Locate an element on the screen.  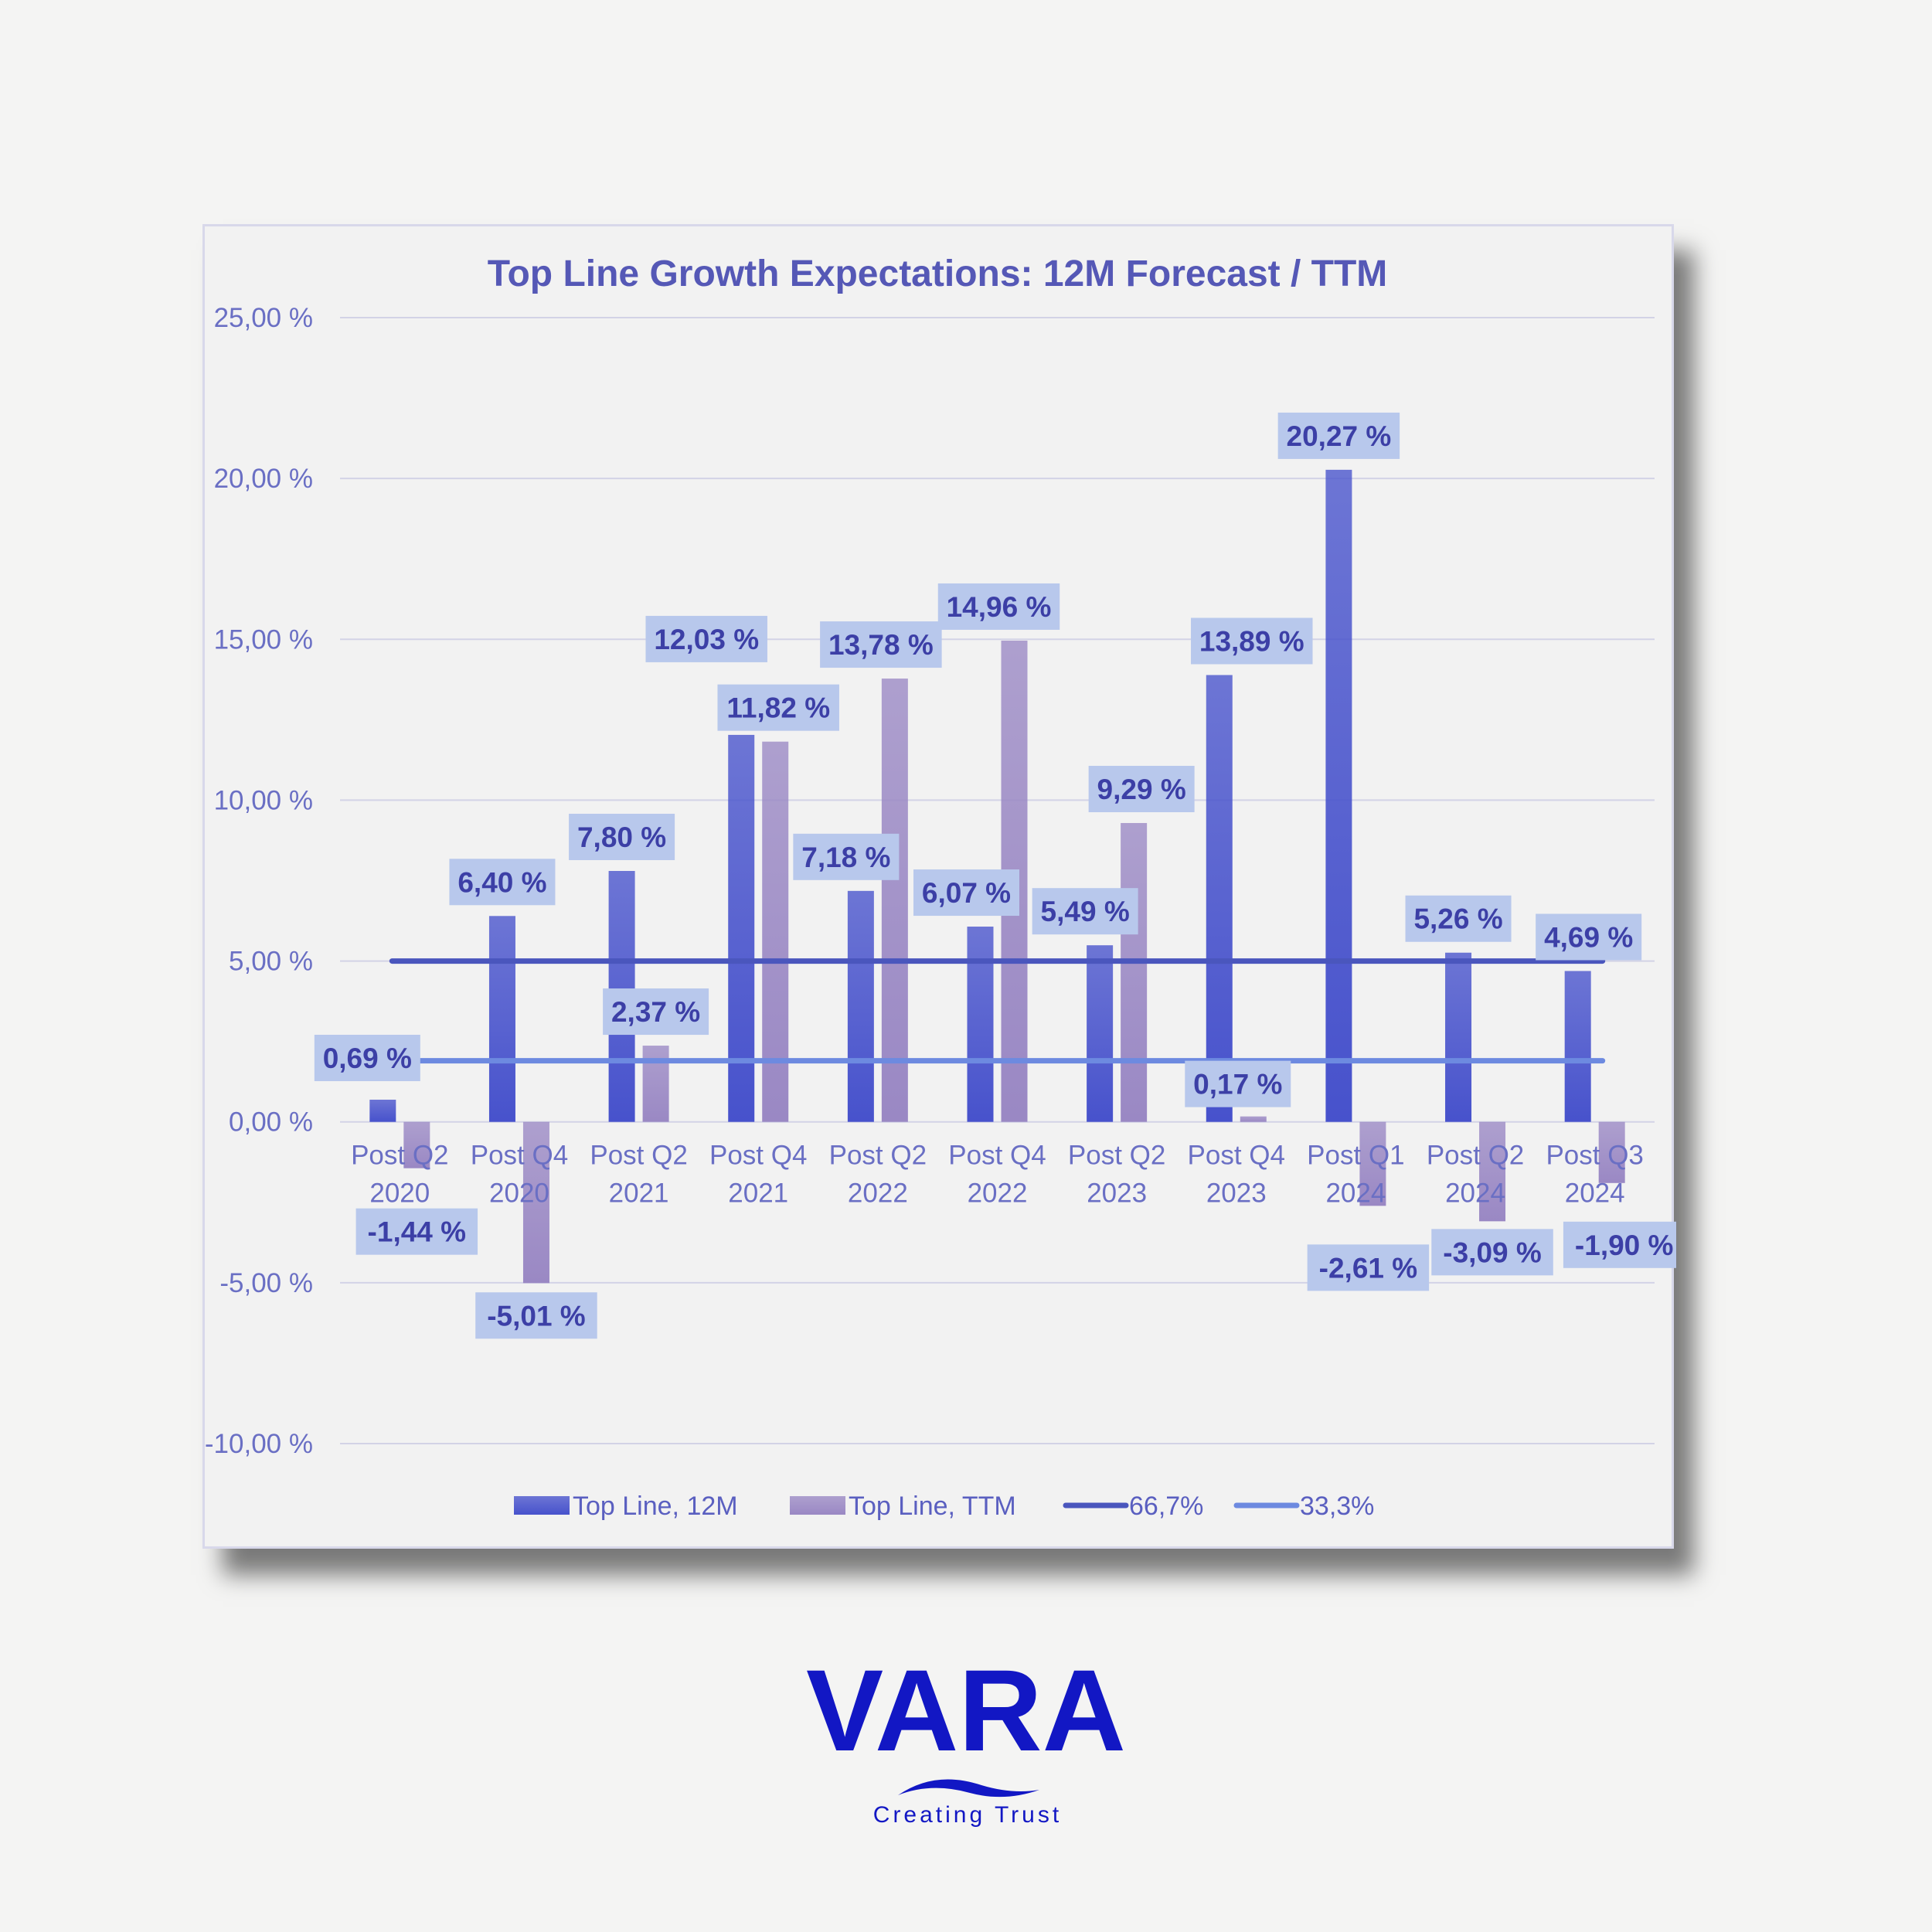
data-label: -3,09 % is located at coordinates (1492, 1252).